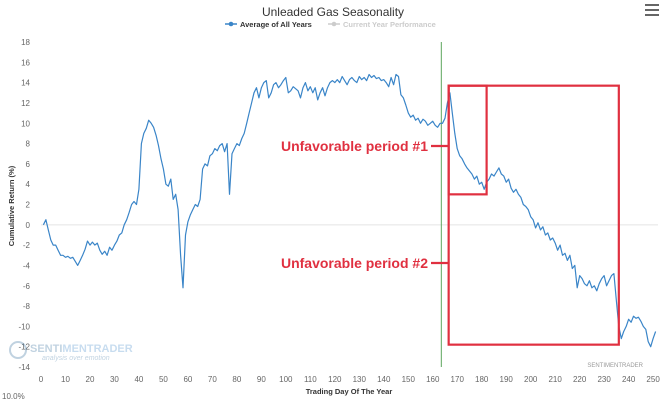 The image size is (667, 400). Describe the element at coordinates (41, 379) in the screenshot. I see `x-tick-label: 0` at that location.